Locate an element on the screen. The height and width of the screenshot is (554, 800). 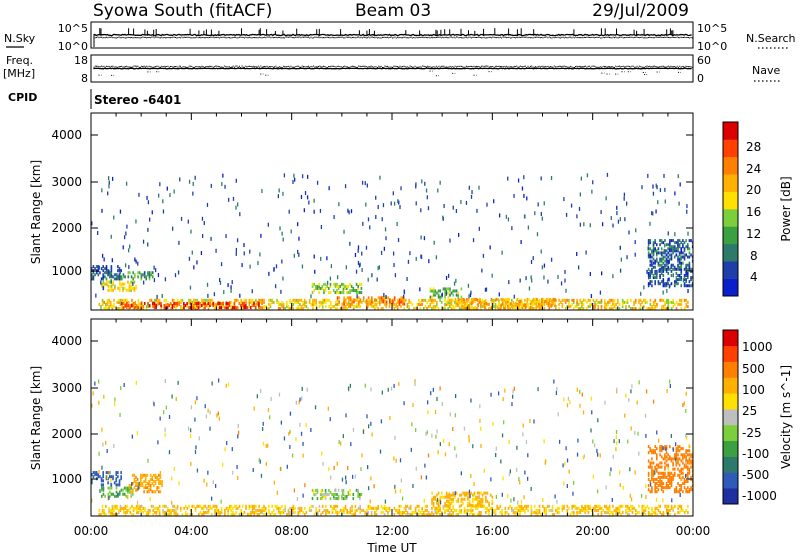
velocity-colorbar-frame is located at coordinates (730, 417).